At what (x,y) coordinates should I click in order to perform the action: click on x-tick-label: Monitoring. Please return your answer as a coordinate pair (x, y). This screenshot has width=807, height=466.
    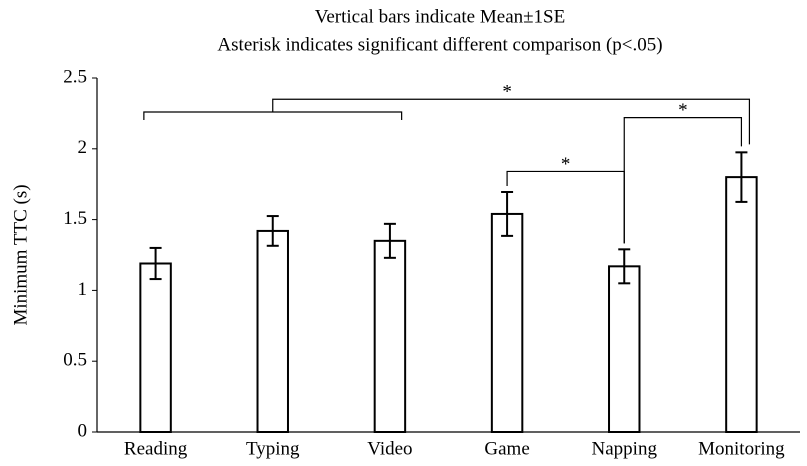
    Looking at the image, I should click on (741, 448).